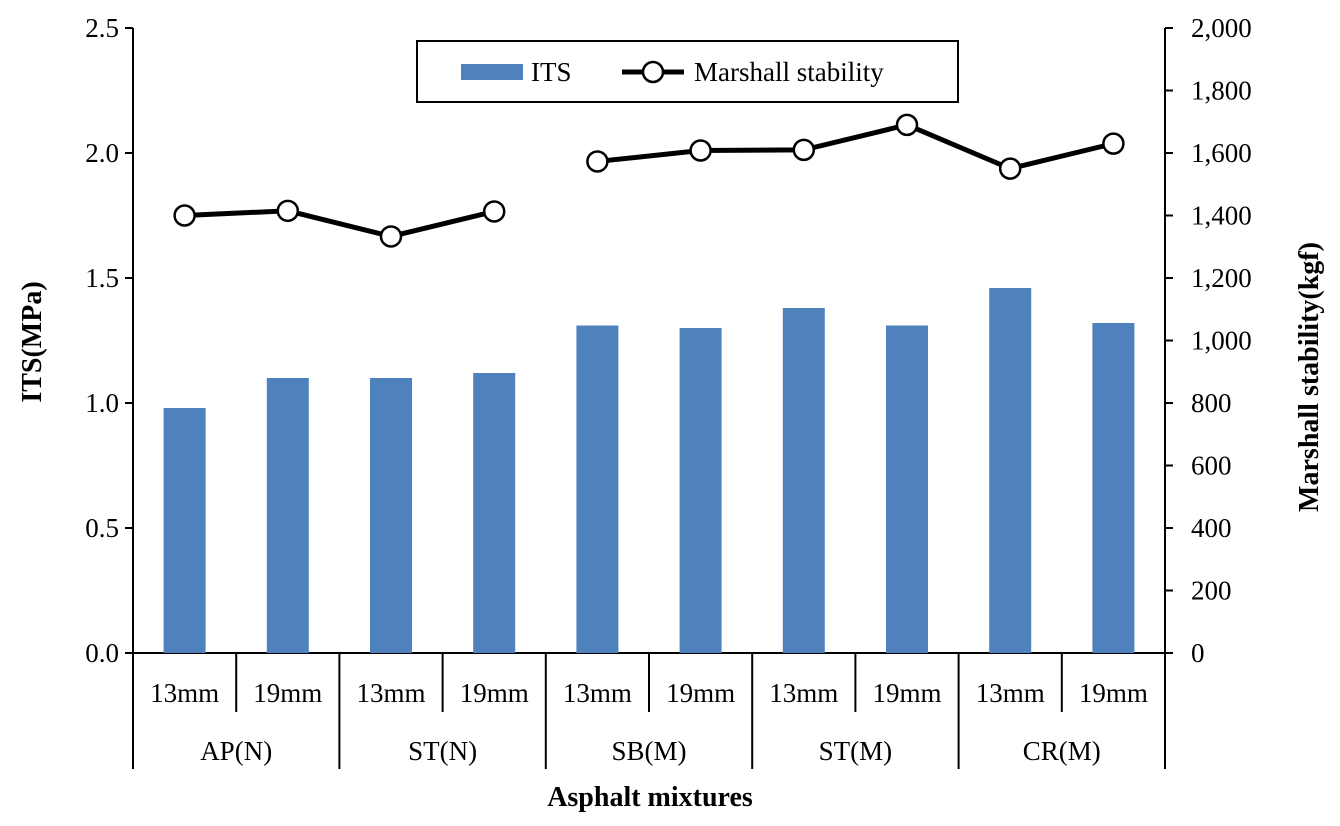  What do you see at coordinates (102, 153) in the screenshot?
I see `left-tick-label-4: 2.0` at bounding box center [102, 153].